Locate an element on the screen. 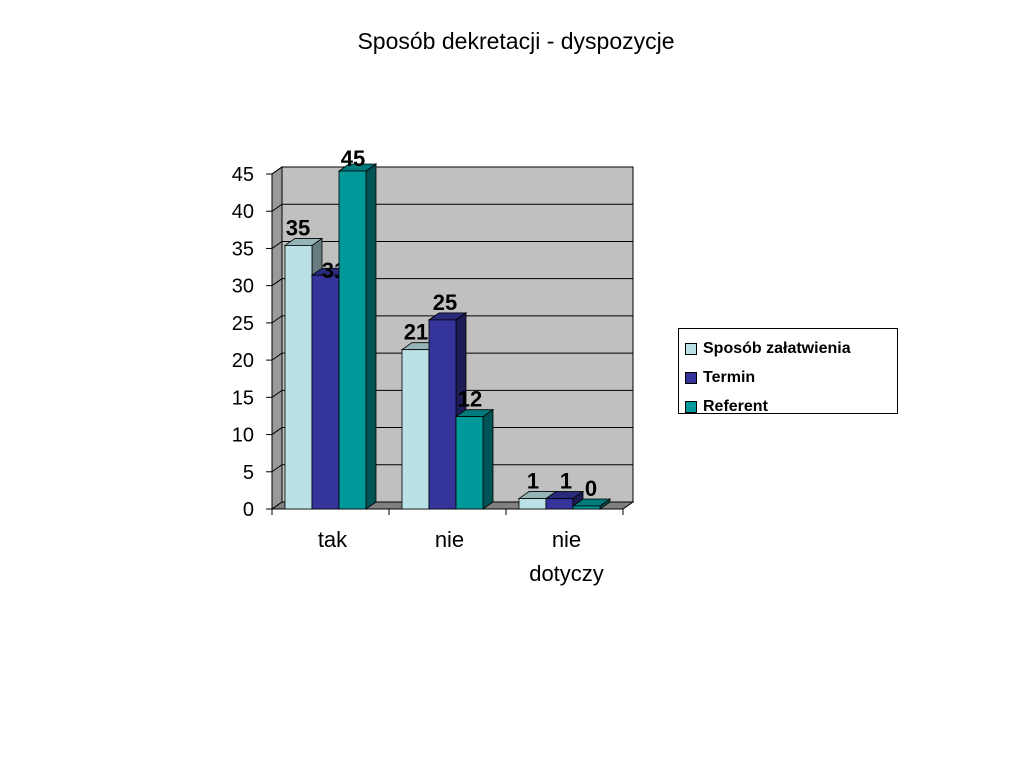 The width and height of the screenshot is (1024, 768). legend-item: Termin is located at coordinates (791, 377).